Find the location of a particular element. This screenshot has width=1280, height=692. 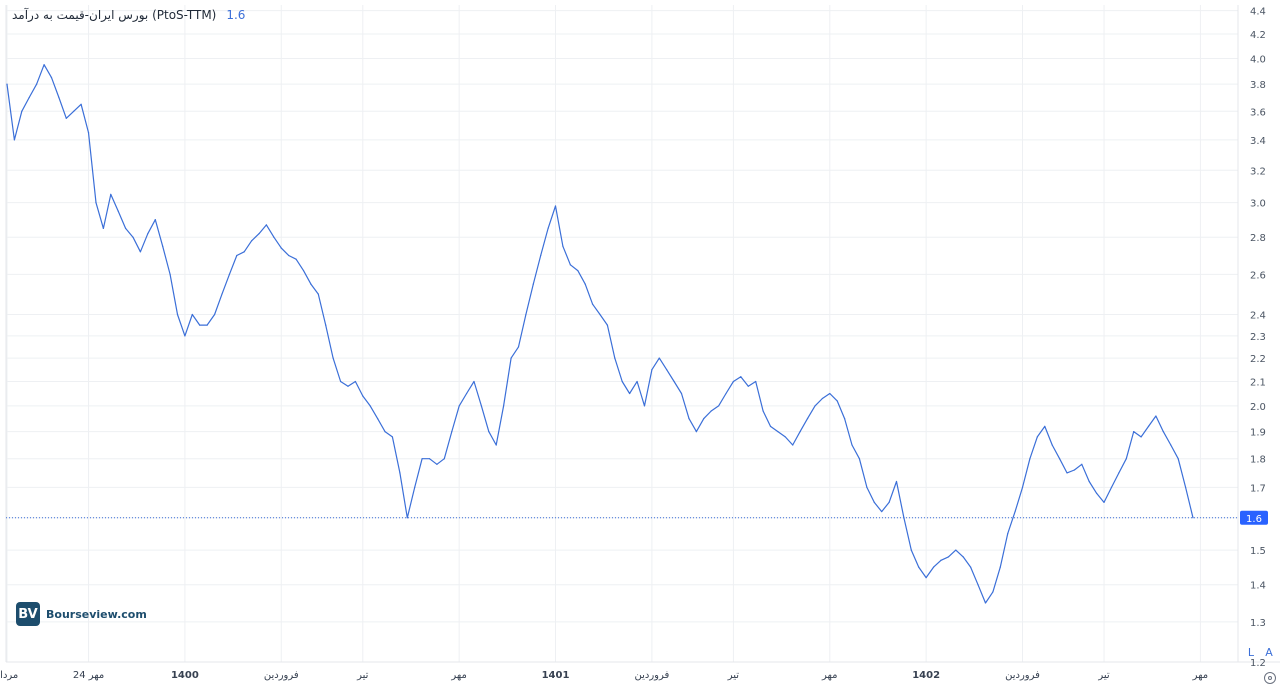

y-tick-label: 1.8 is located at coordinates (1258, 460).